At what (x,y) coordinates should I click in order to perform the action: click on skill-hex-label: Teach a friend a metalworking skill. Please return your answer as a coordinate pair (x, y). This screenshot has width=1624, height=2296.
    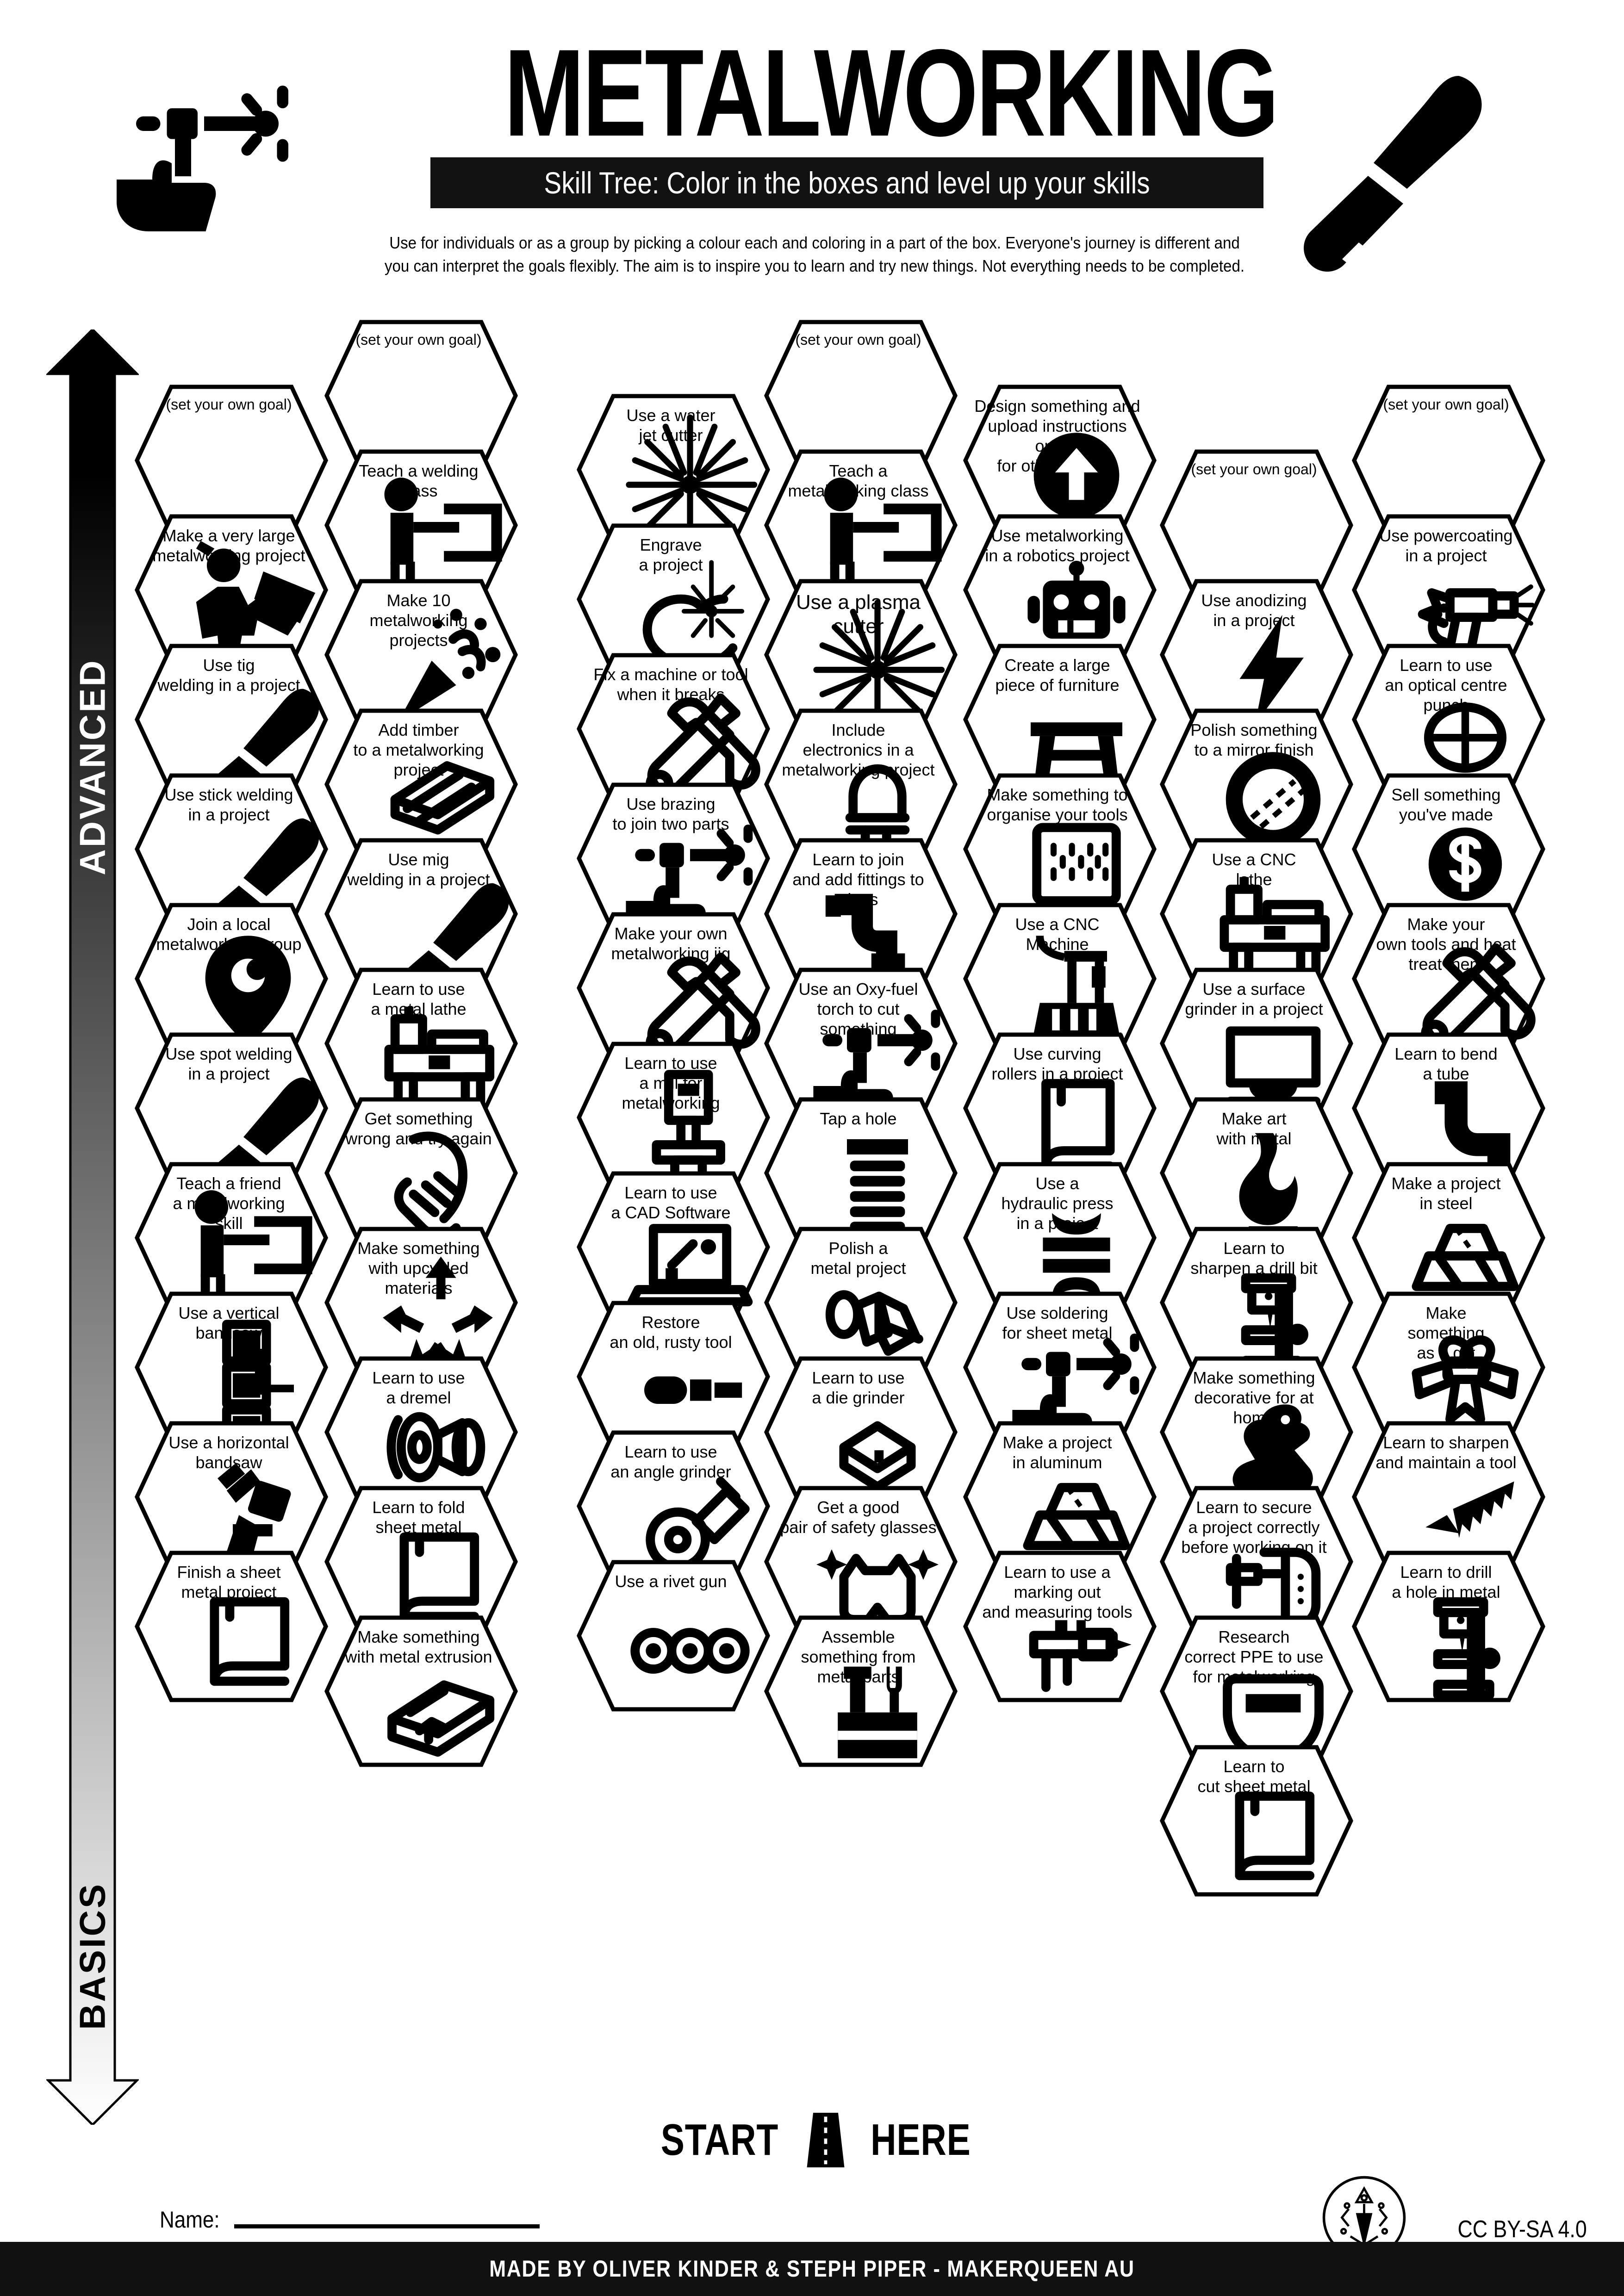
    Looking at the image, I should click on (229, 1204).